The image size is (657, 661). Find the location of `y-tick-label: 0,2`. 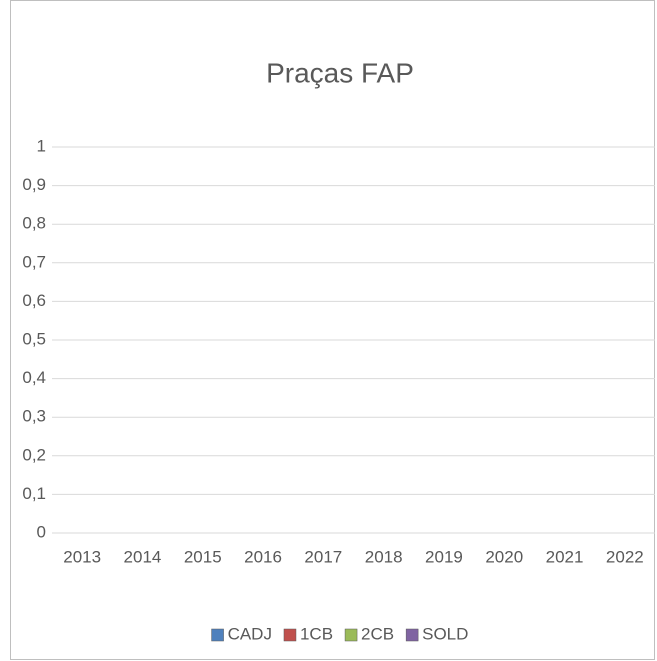

y-tick-label: 0,2 is located at coordinates (34, 454).